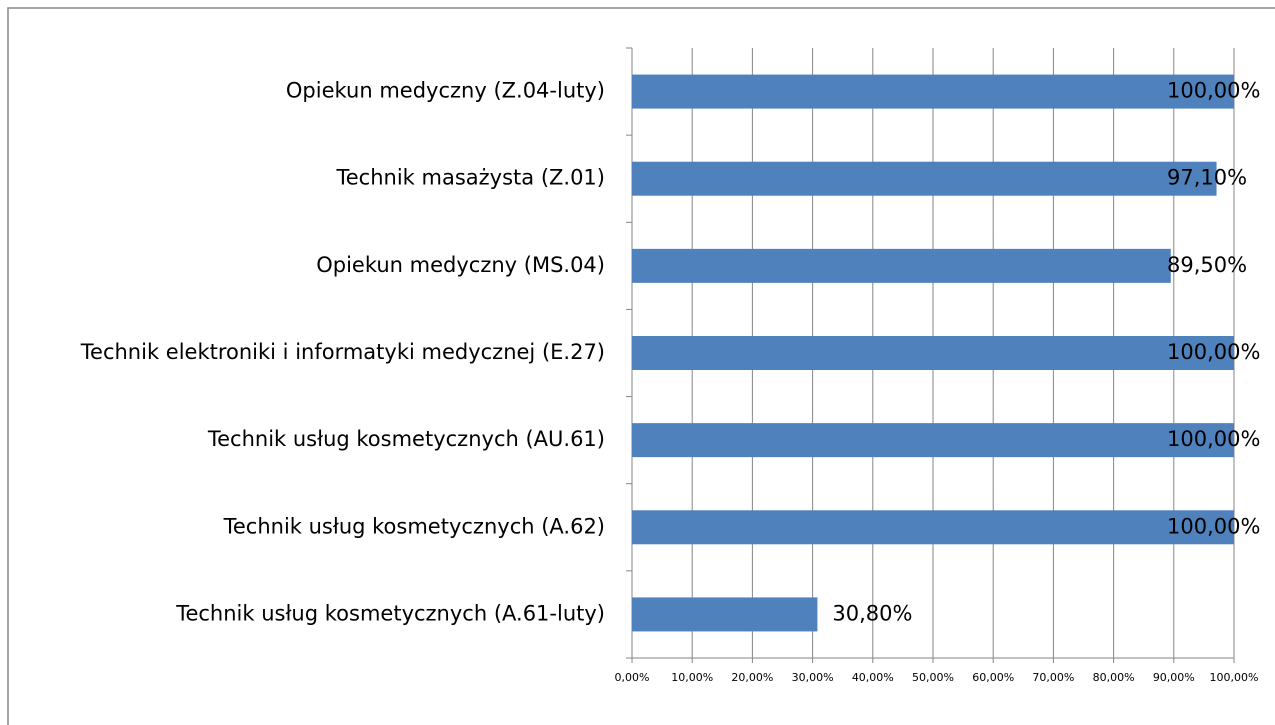 The height and width of the screenshot is (725, 1275). Describe the element at coordinates (632, 677) in the screenshot. I see `x-tick-label: 0,00%` at that location.